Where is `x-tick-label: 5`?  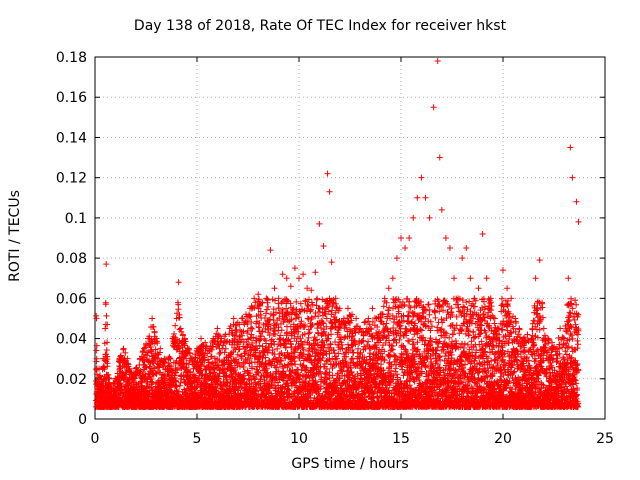
x-tick-label: 5 is located at coordinates (197, 439).